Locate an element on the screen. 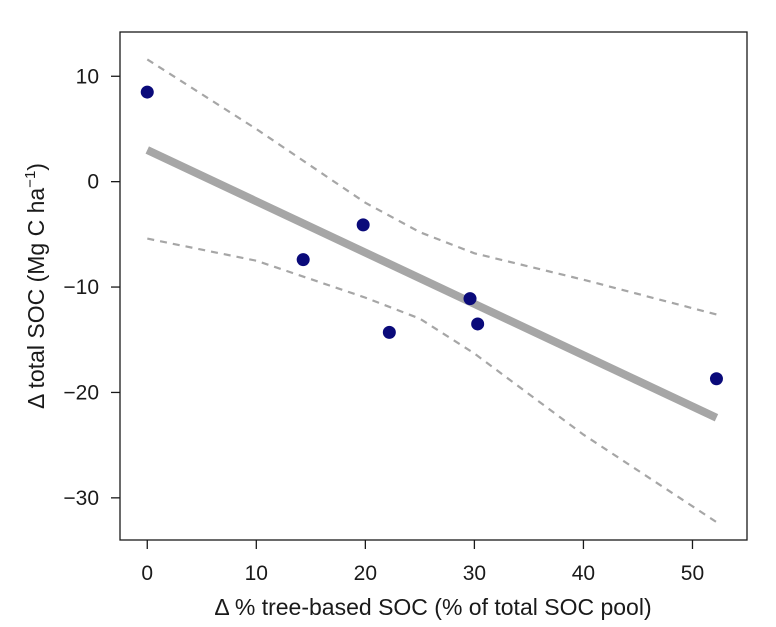 This screenshot has width=776, height=627. x-tick-label-50: 50 is located at coordinates (692, 573).